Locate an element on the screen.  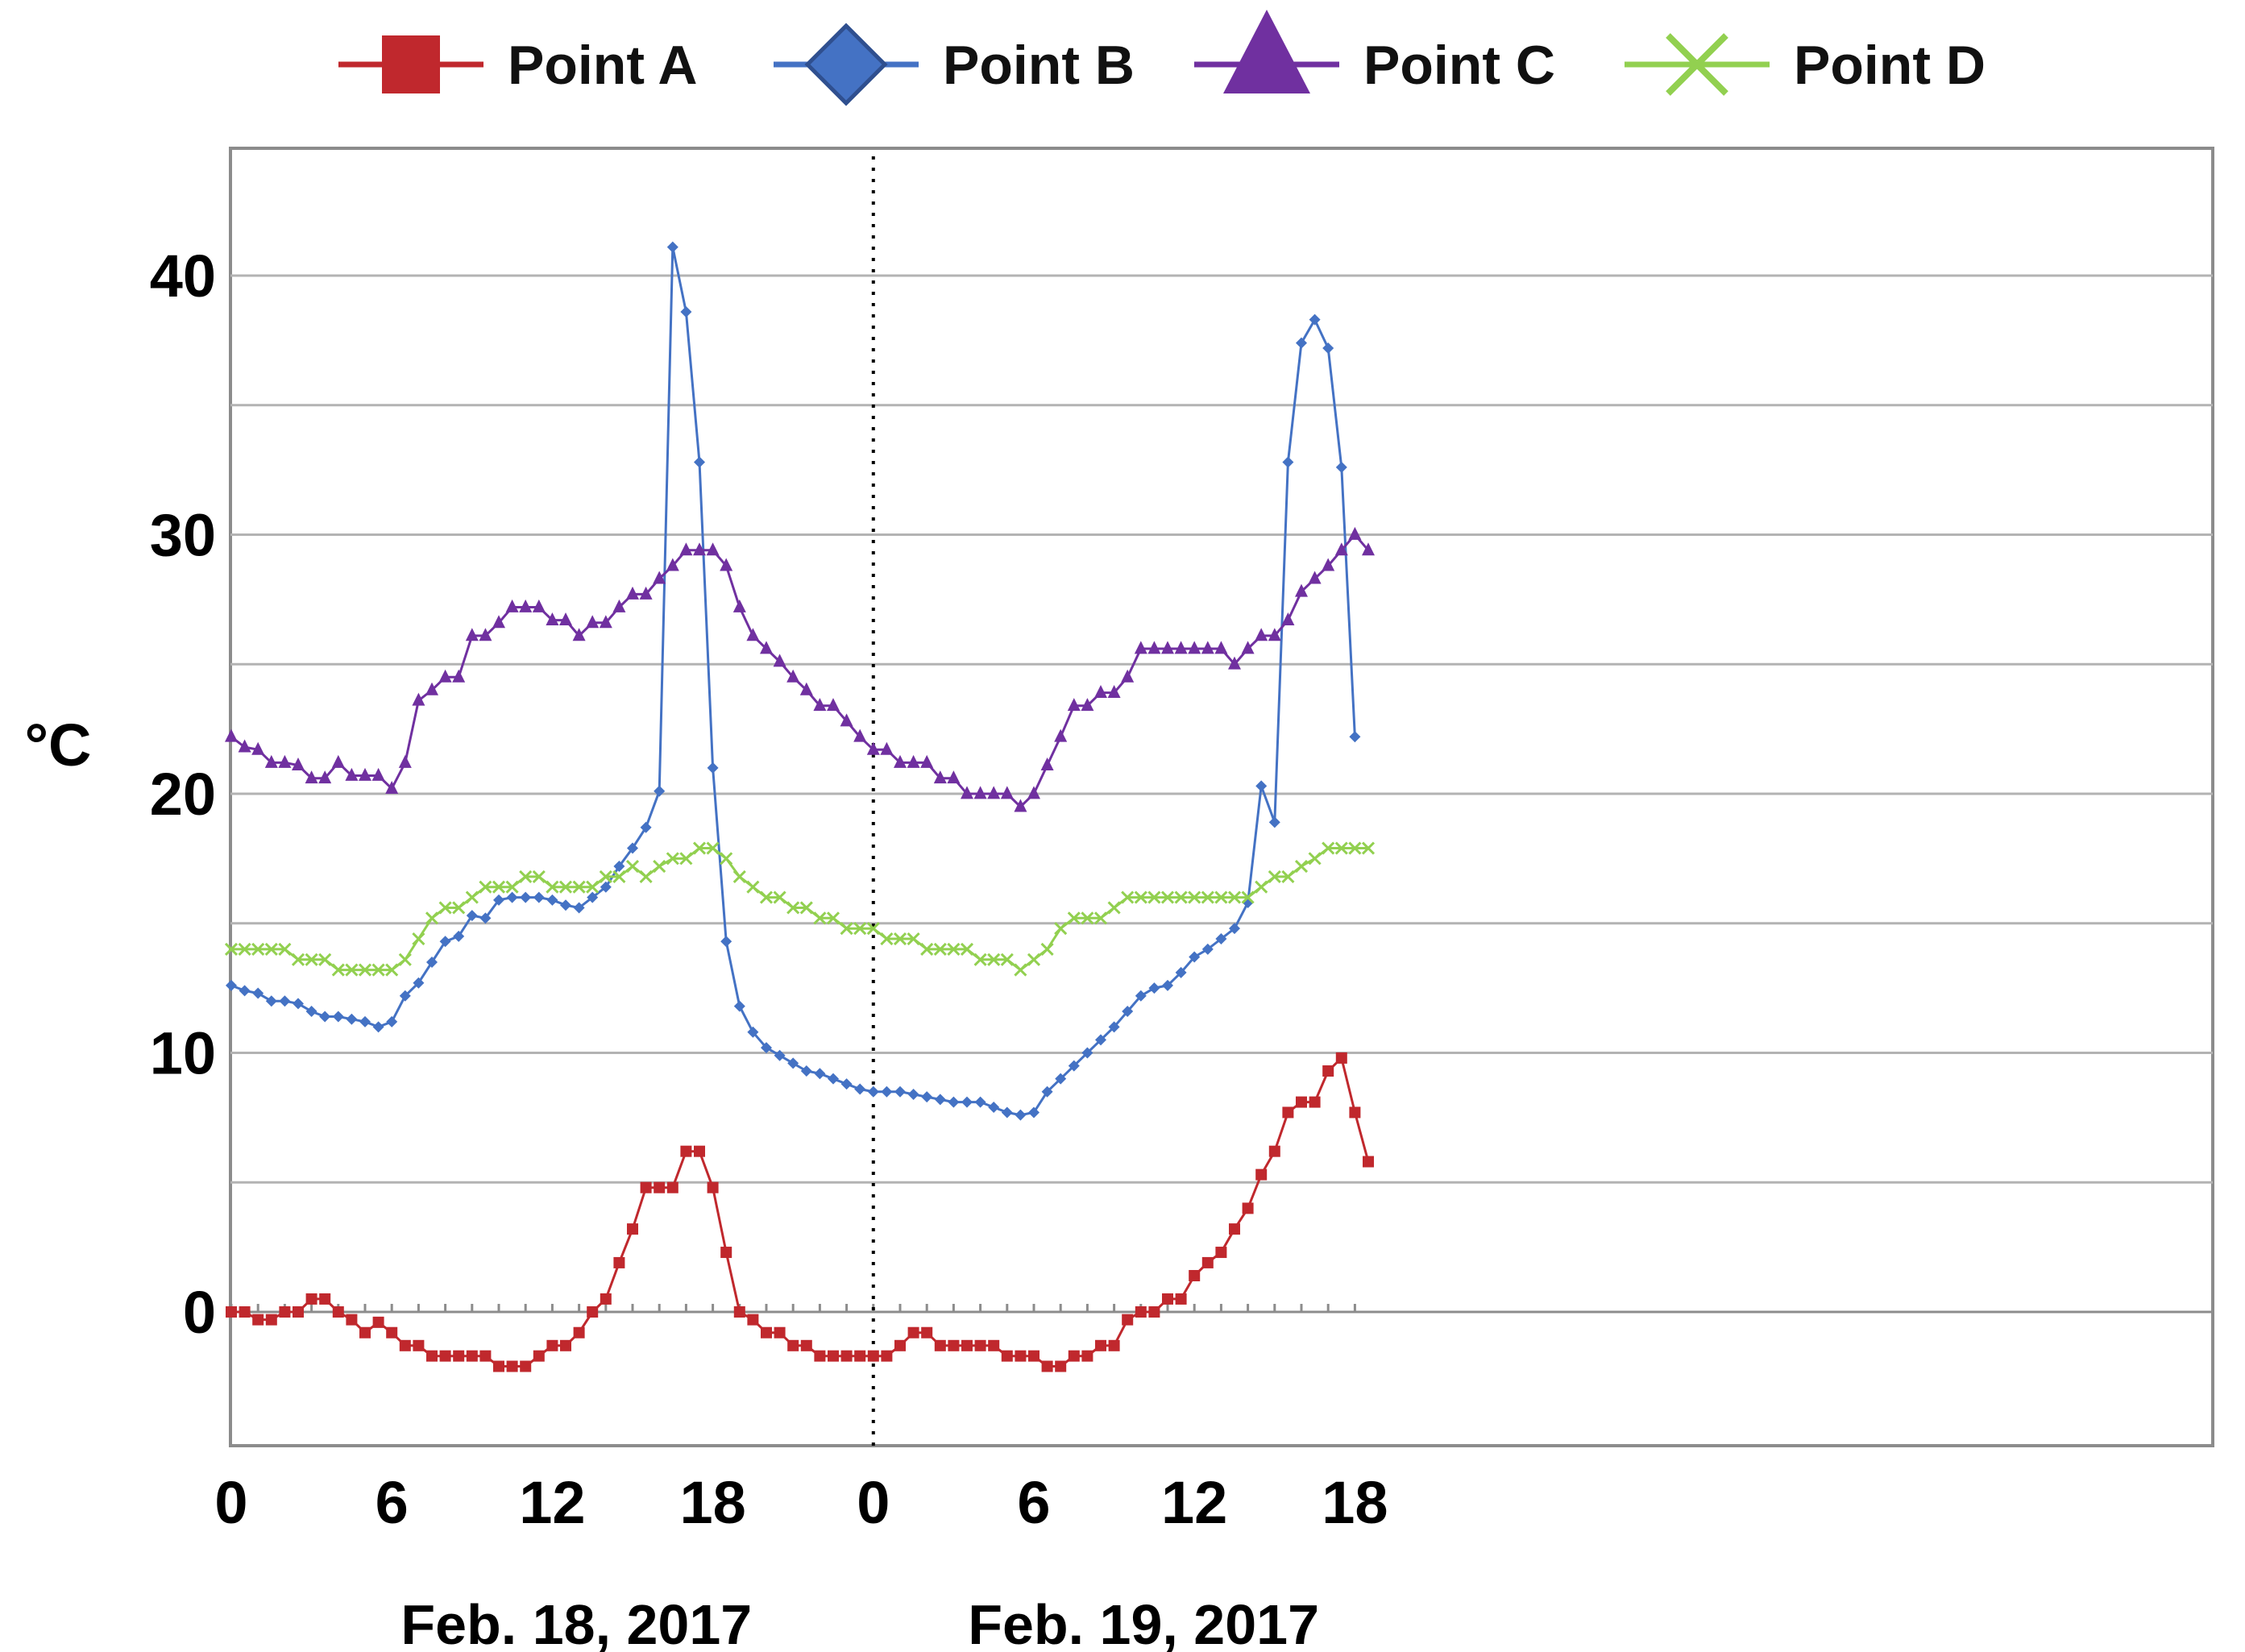
date-label: Feb. 19, 2017 is located at coordinates (1143, 1622).